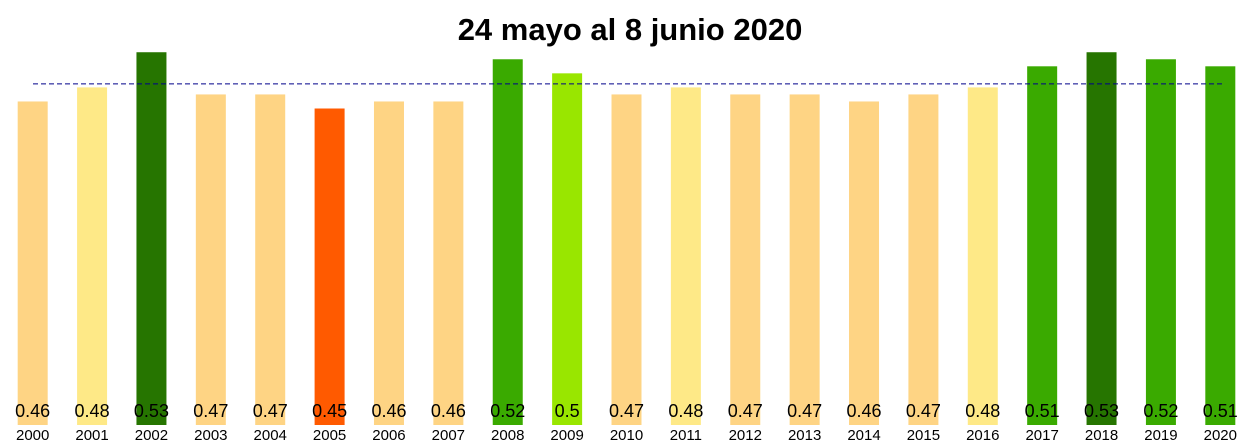  Describe the element at coordinates (1101, 435) in the screenshot. I see `x-tick-label: 2018` at that location.